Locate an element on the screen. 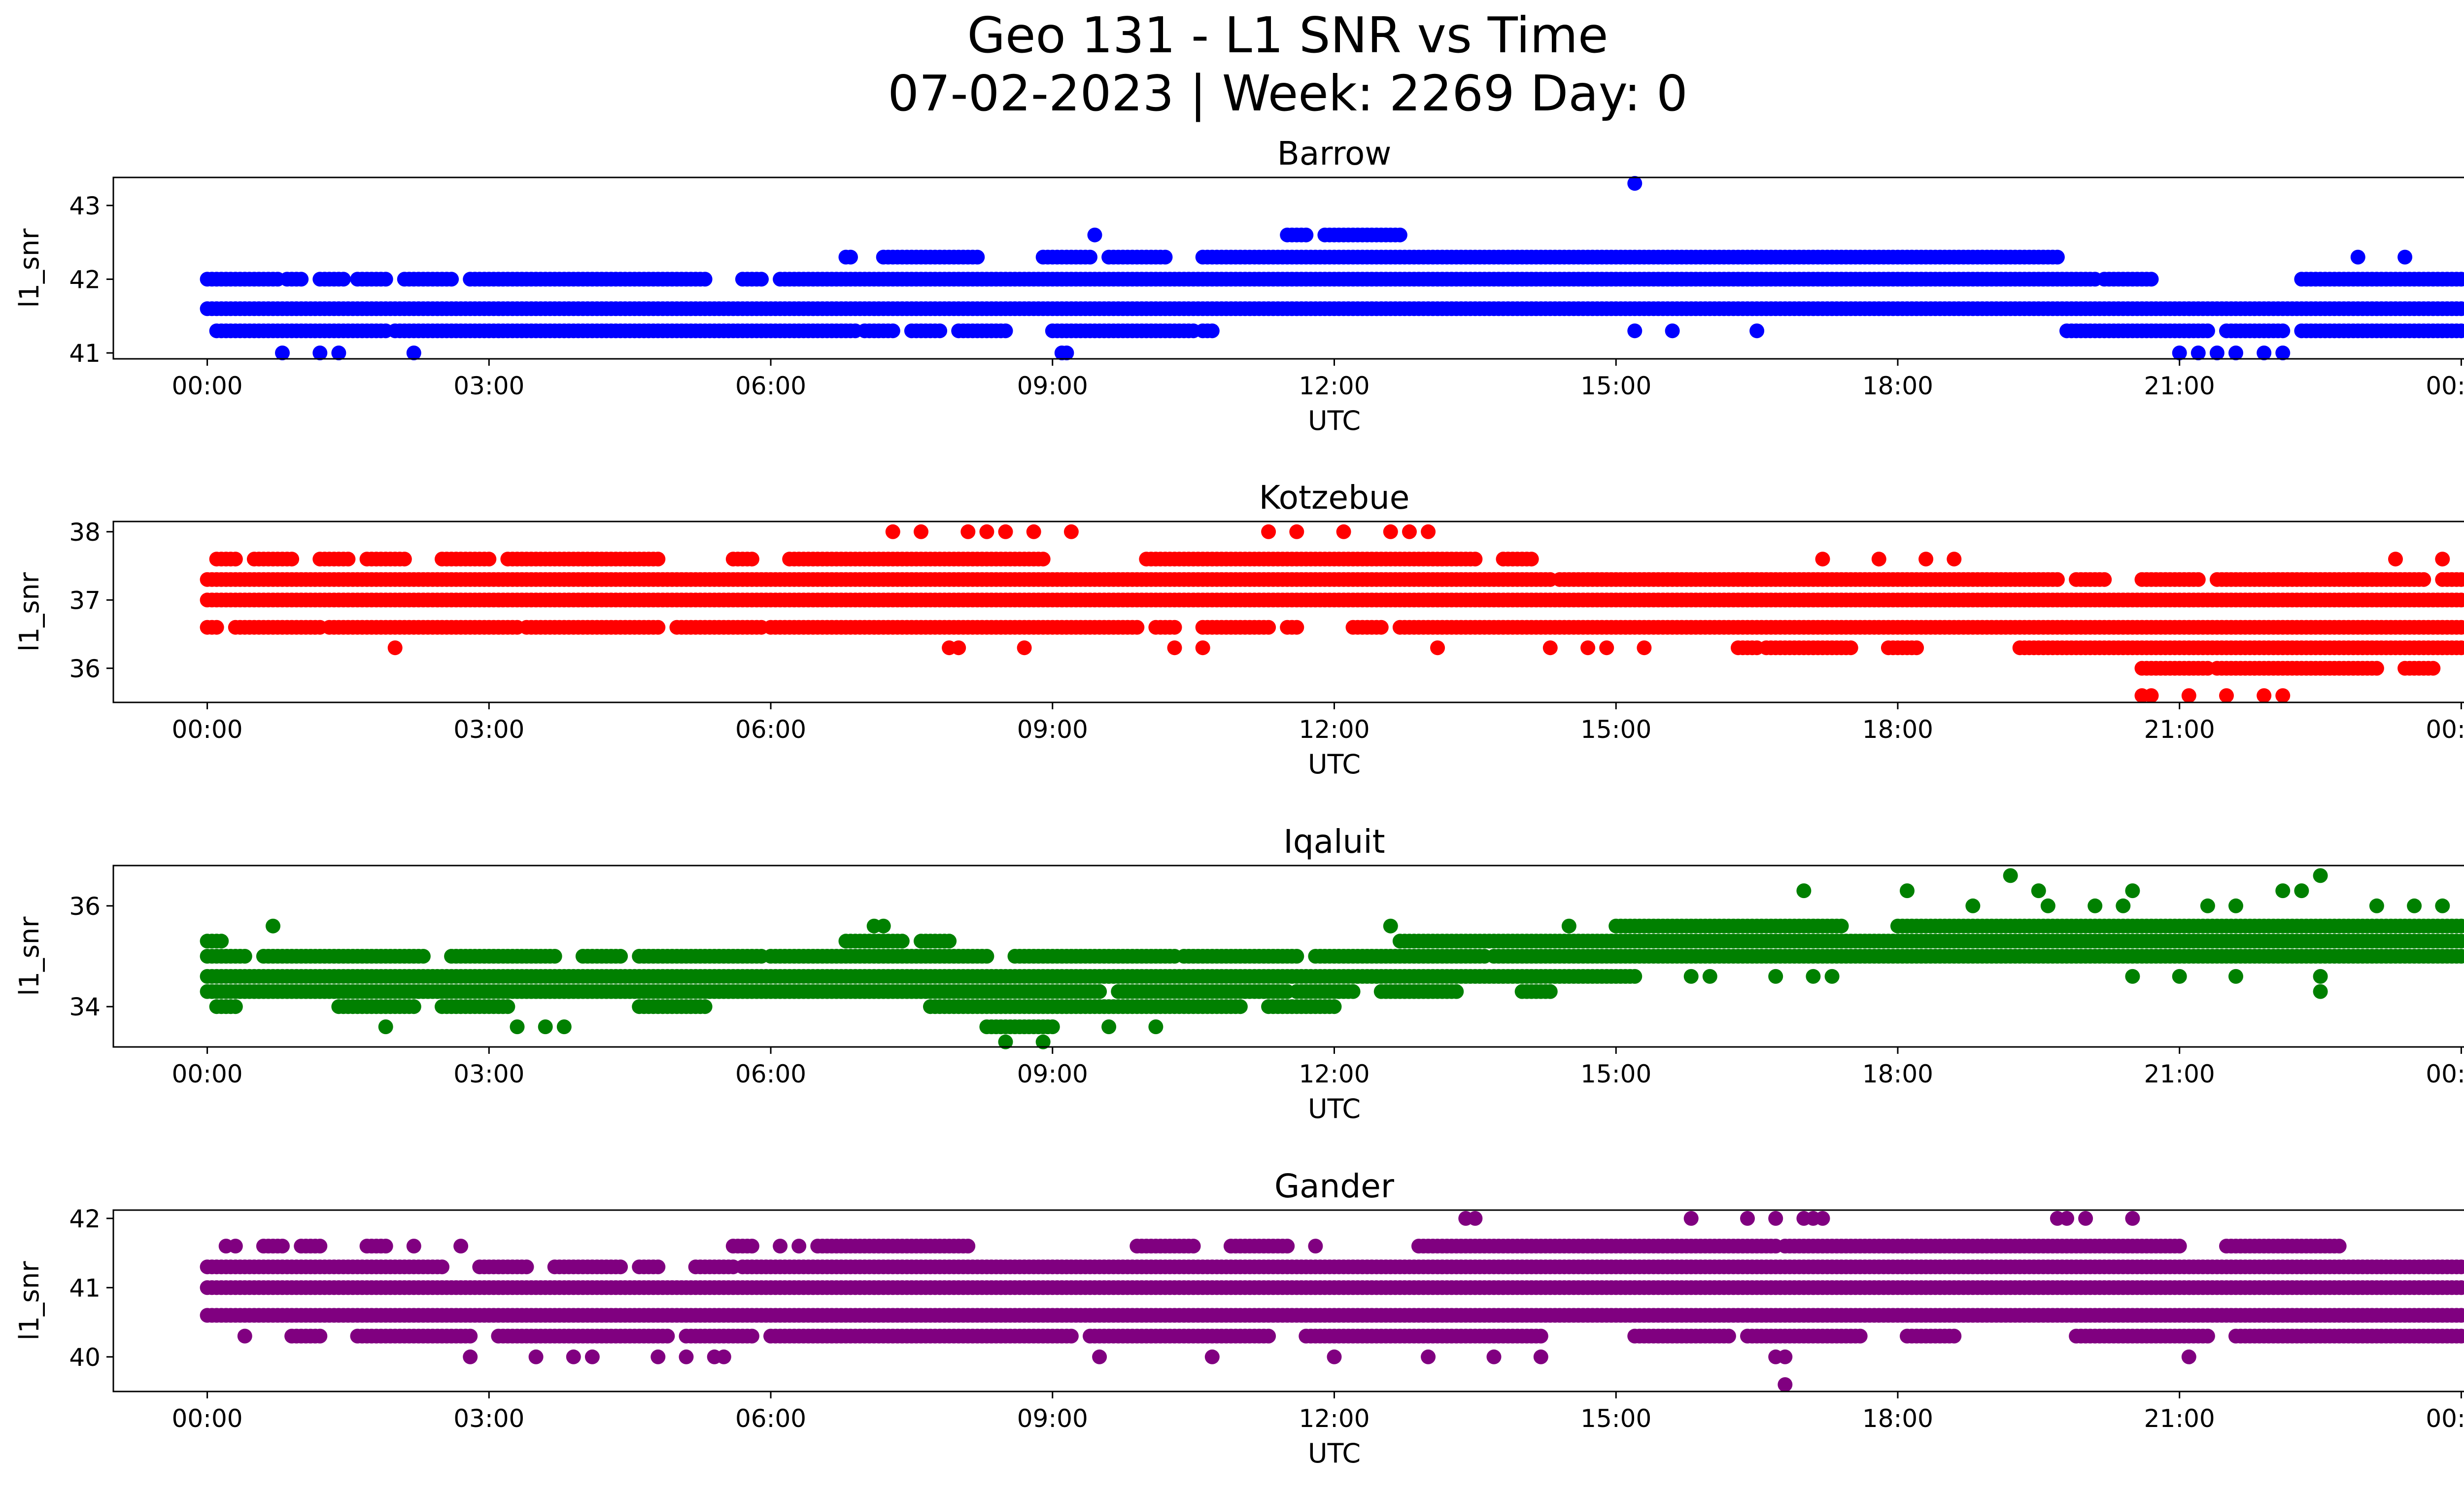  subplot-title: Iqaluit is located at coordinates (1334, 842).